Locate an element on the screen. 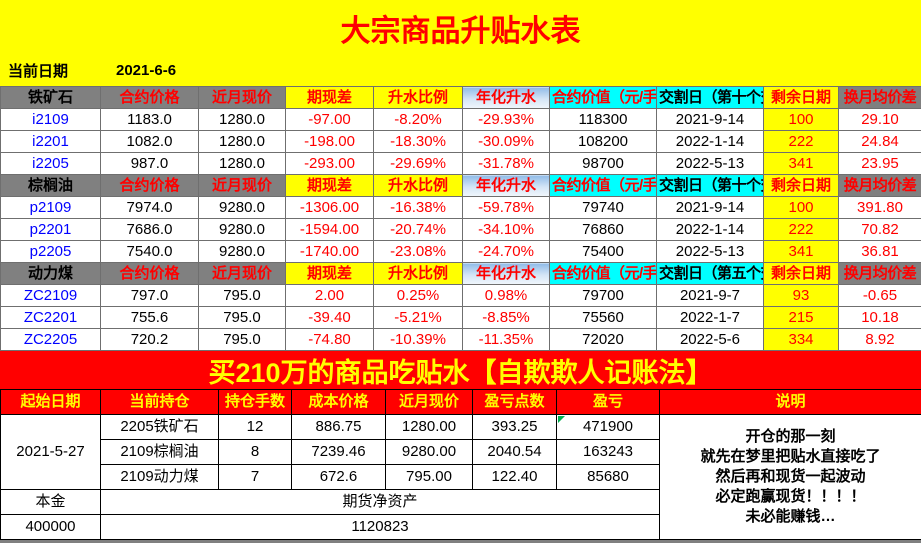 This screenshot has width=921, height=543. price-cell: 1183.0 is located at coordinates (149, 119).